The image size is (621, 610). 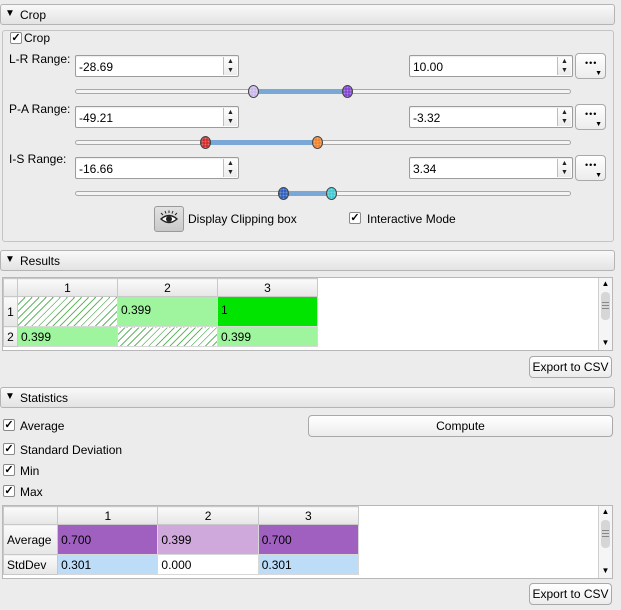 What do you see at coordinates (71, 450) in the screenshot?
I see `standard-deviation-option-label: Standard Deviation` at bounding box center [71, 450].